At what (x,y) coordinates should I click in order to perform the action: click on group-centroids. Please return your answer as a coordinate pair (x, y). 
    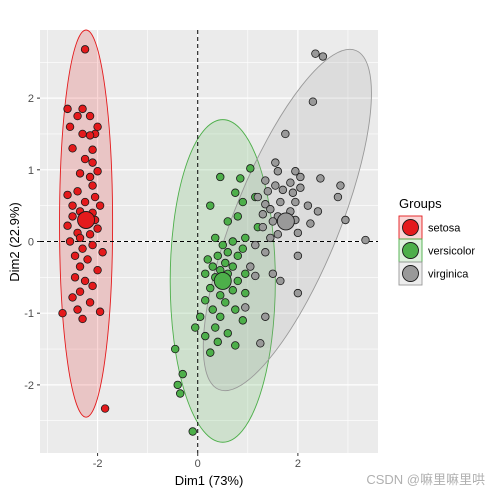
    Looking at the image, I should click on (186, 250).